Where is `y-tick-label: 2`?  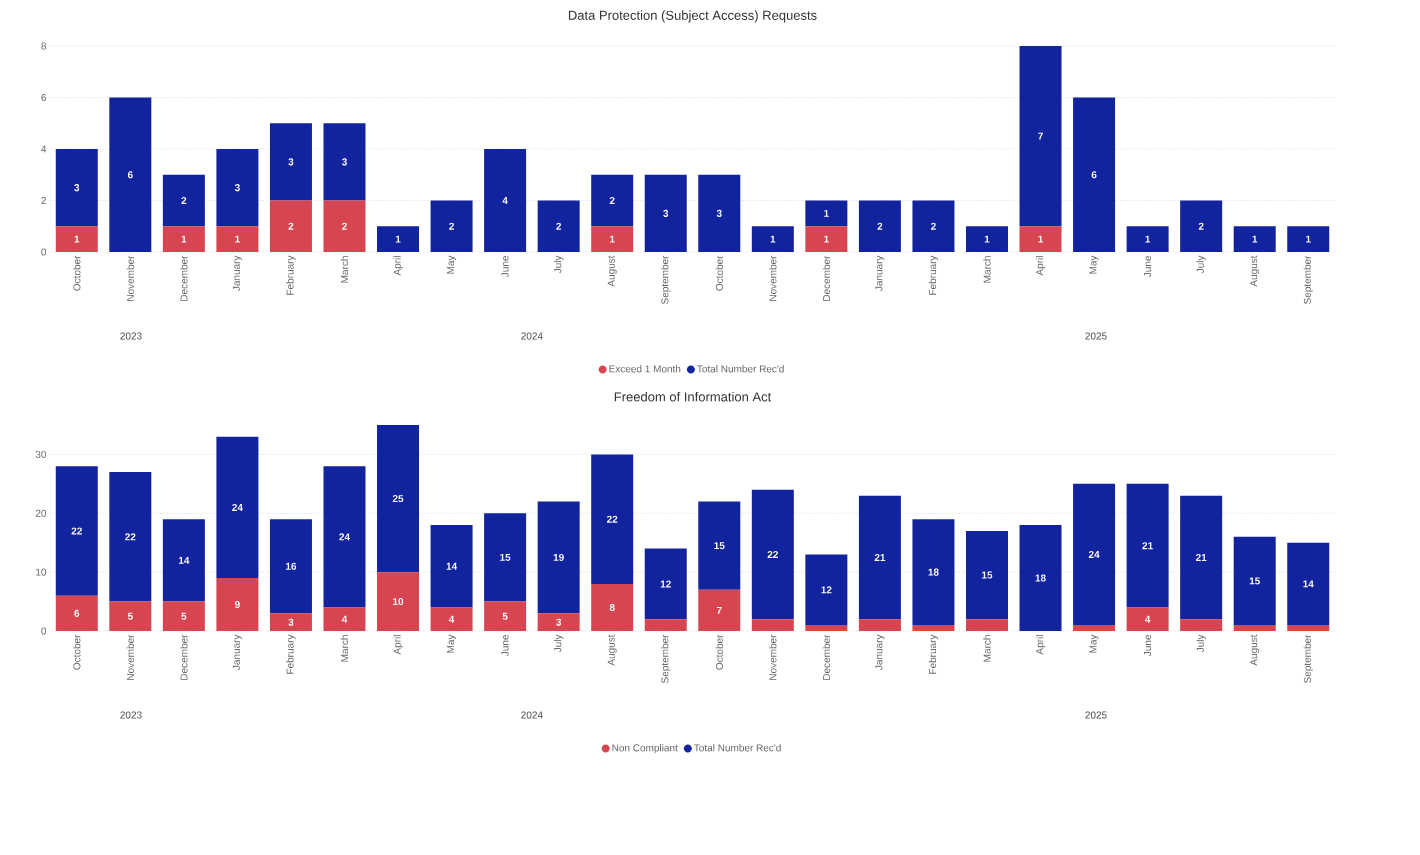
y-tick-label: 2 is located at coordinates (43, 200).